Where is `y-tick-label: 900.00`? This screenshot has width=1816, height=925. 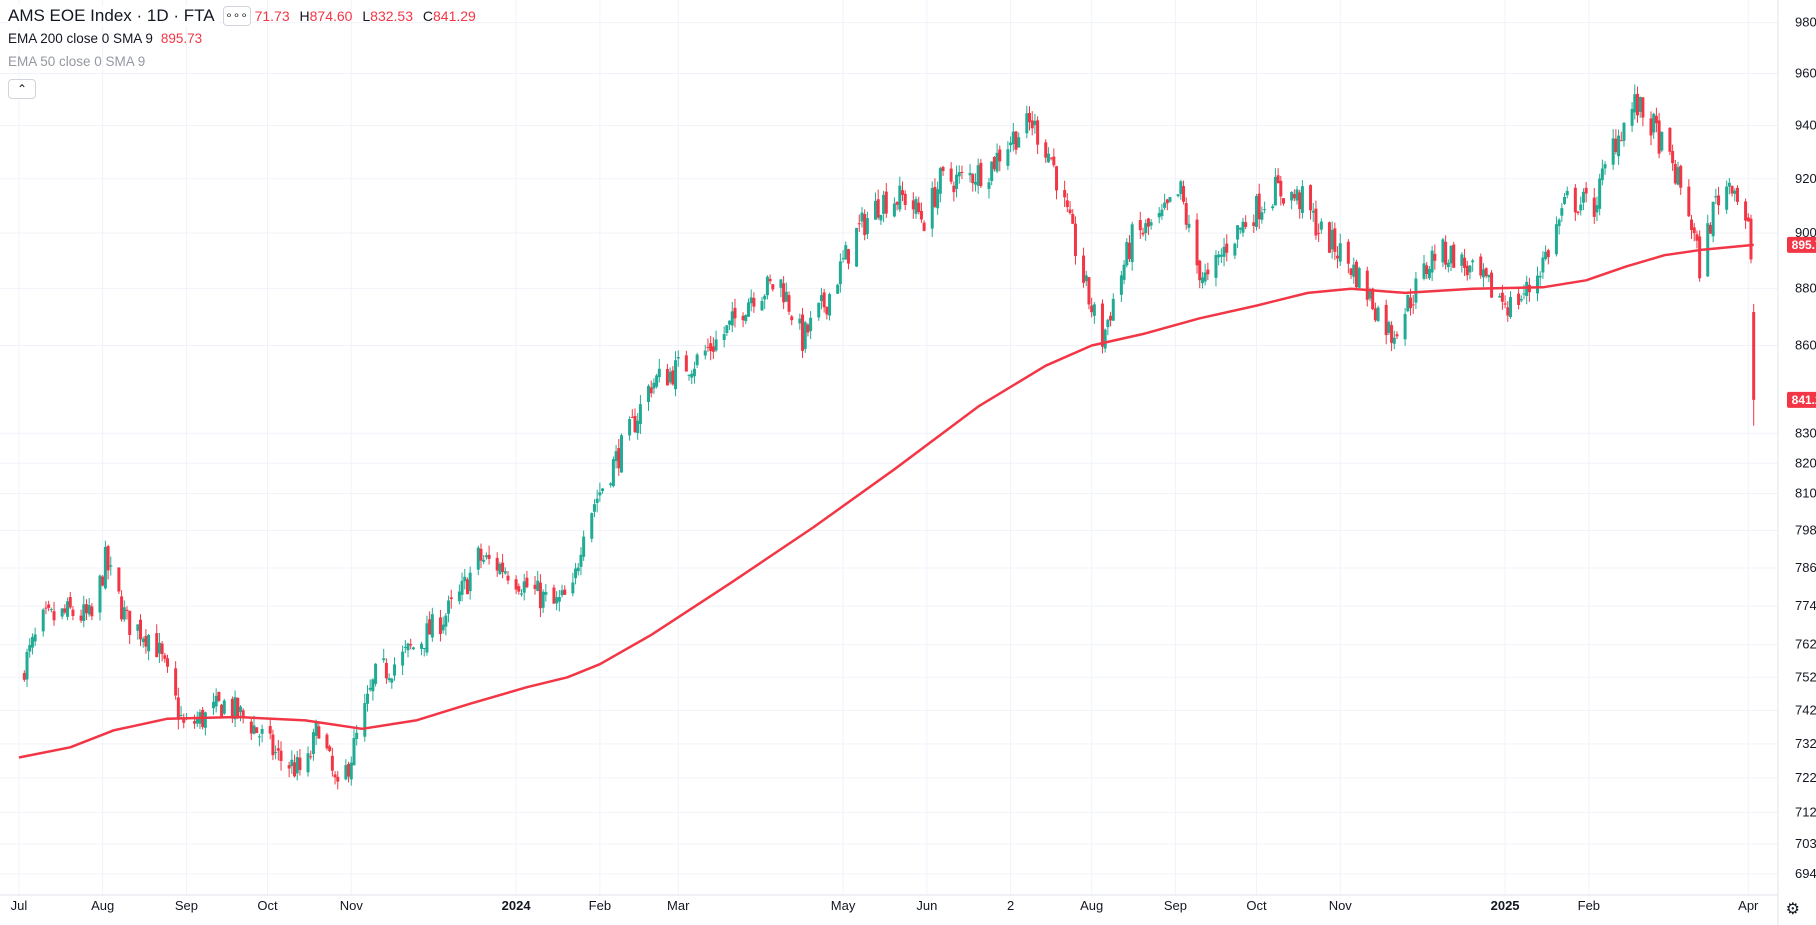
y-tick-label: 900.00 is located at coordinates (1805, 232).